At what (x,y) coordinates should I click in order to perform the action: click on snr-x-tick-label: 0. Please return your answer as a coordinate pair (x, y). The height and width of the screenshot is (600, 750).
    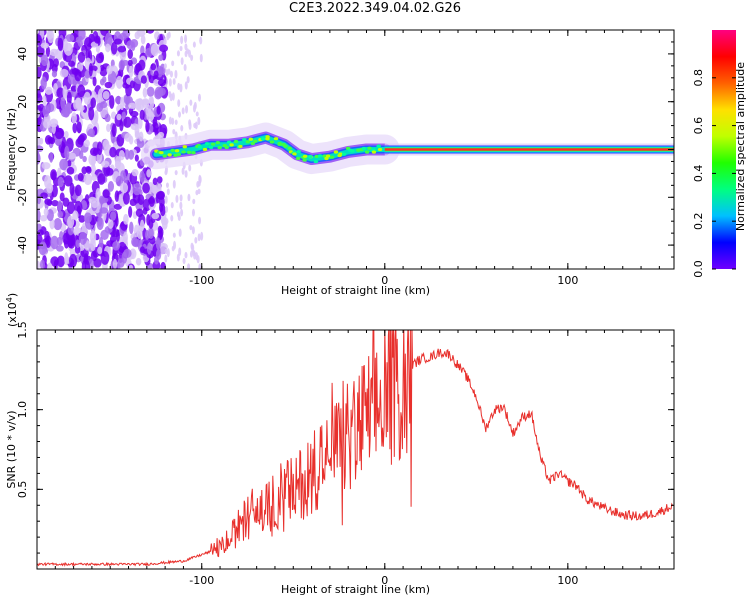
    Looking at the image, I should click on (384, 580).